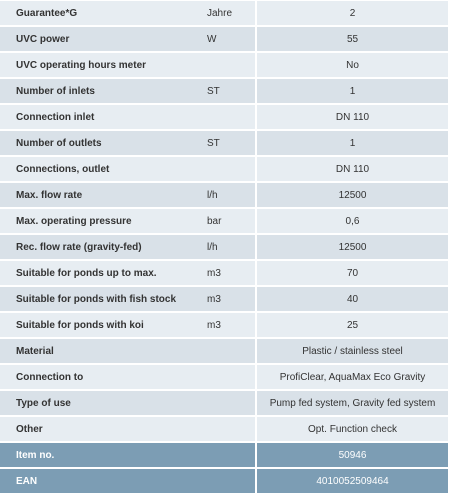  What do you see at coordinates (103, 221) in the screenshot?
I see `spec-label: Max. operating pressure` at bounding box center [103, 221].